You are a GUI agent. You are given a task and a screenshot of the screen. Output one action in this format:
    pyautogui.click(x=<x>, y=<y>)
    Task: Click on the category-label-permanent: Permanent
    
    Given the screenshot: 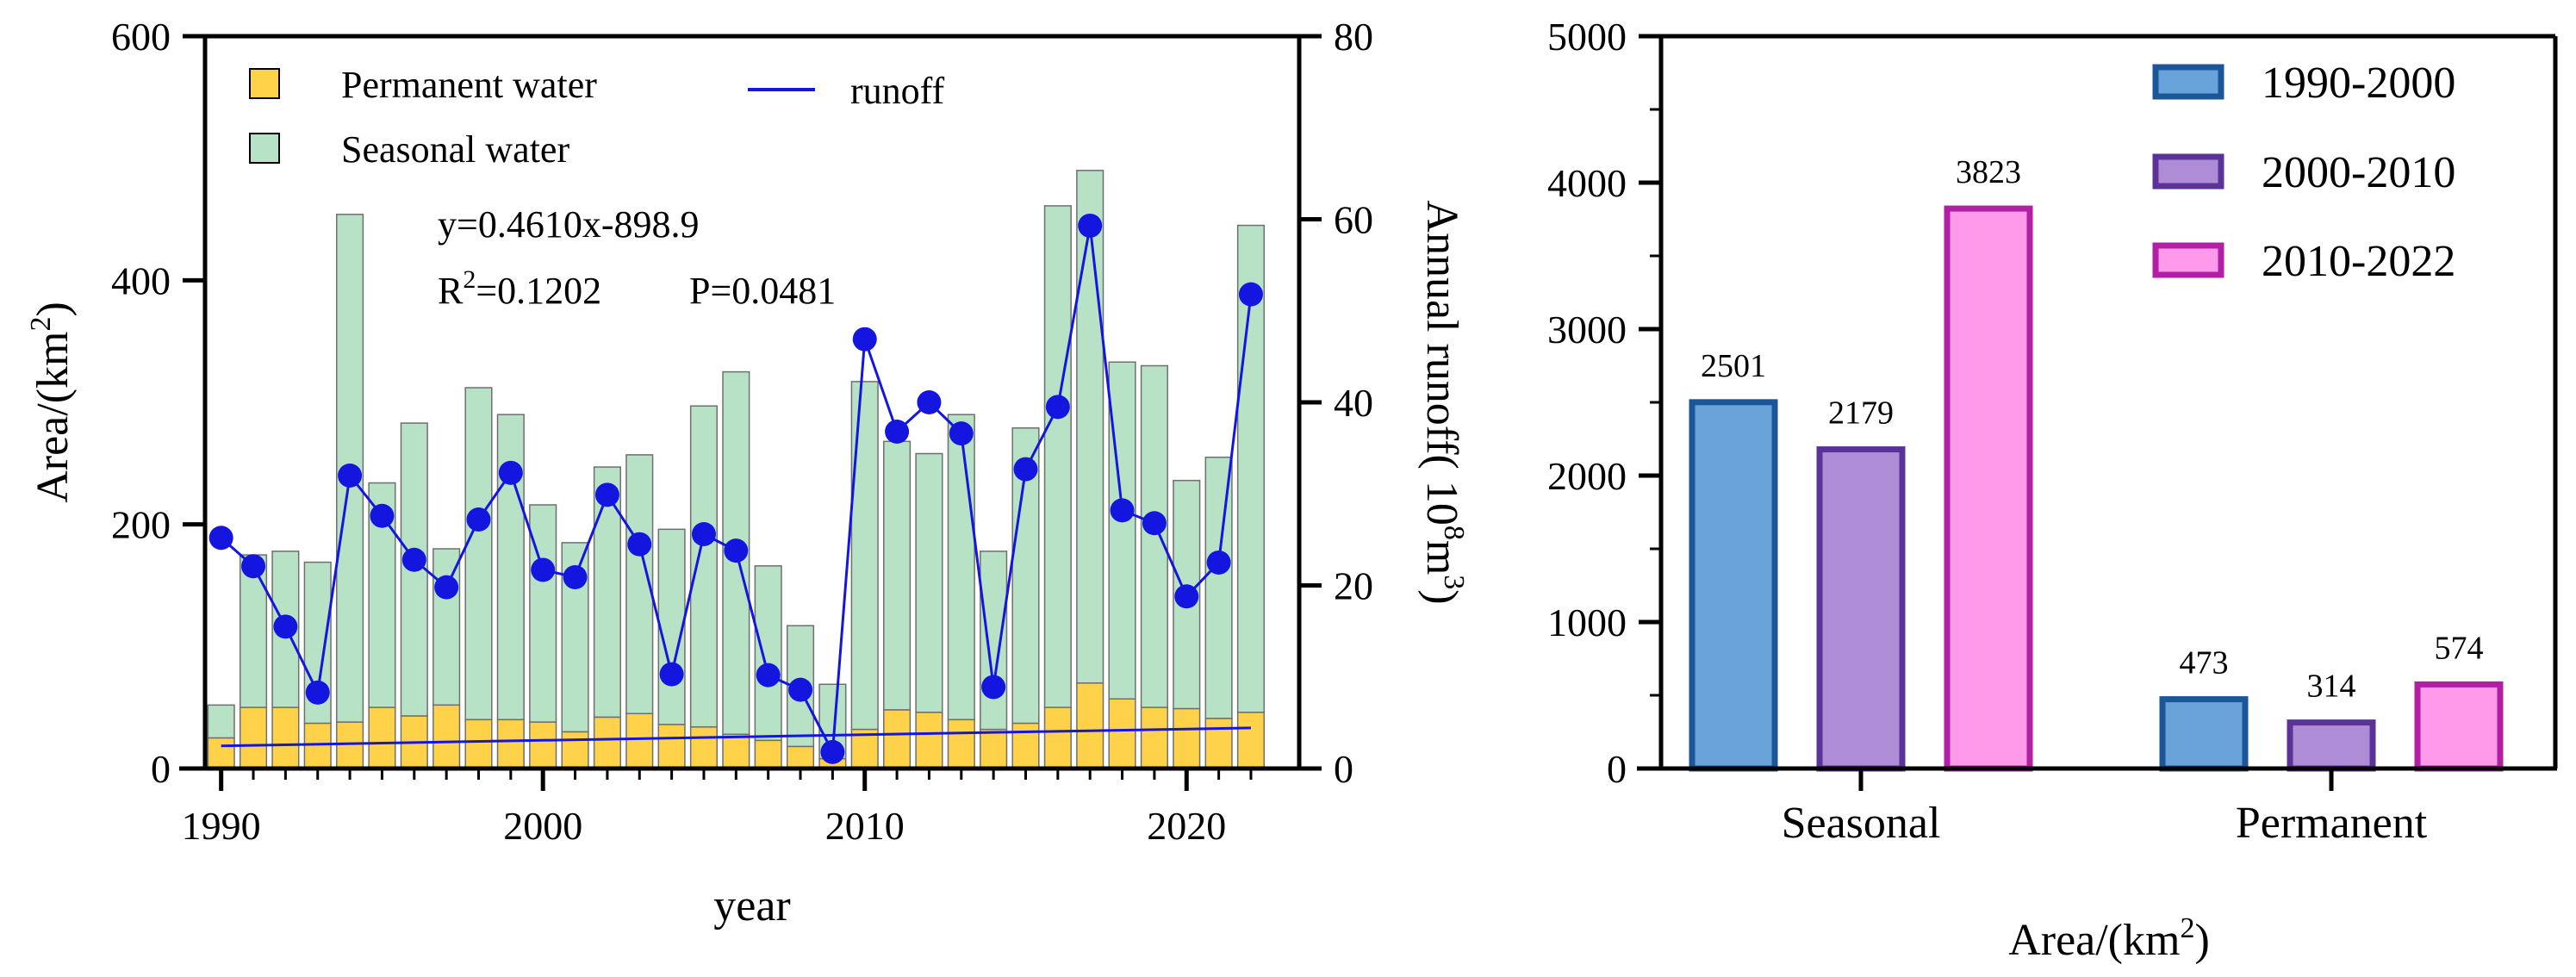 What is the action you would take?
    pyautogui.click(x=2332, y=823)
    